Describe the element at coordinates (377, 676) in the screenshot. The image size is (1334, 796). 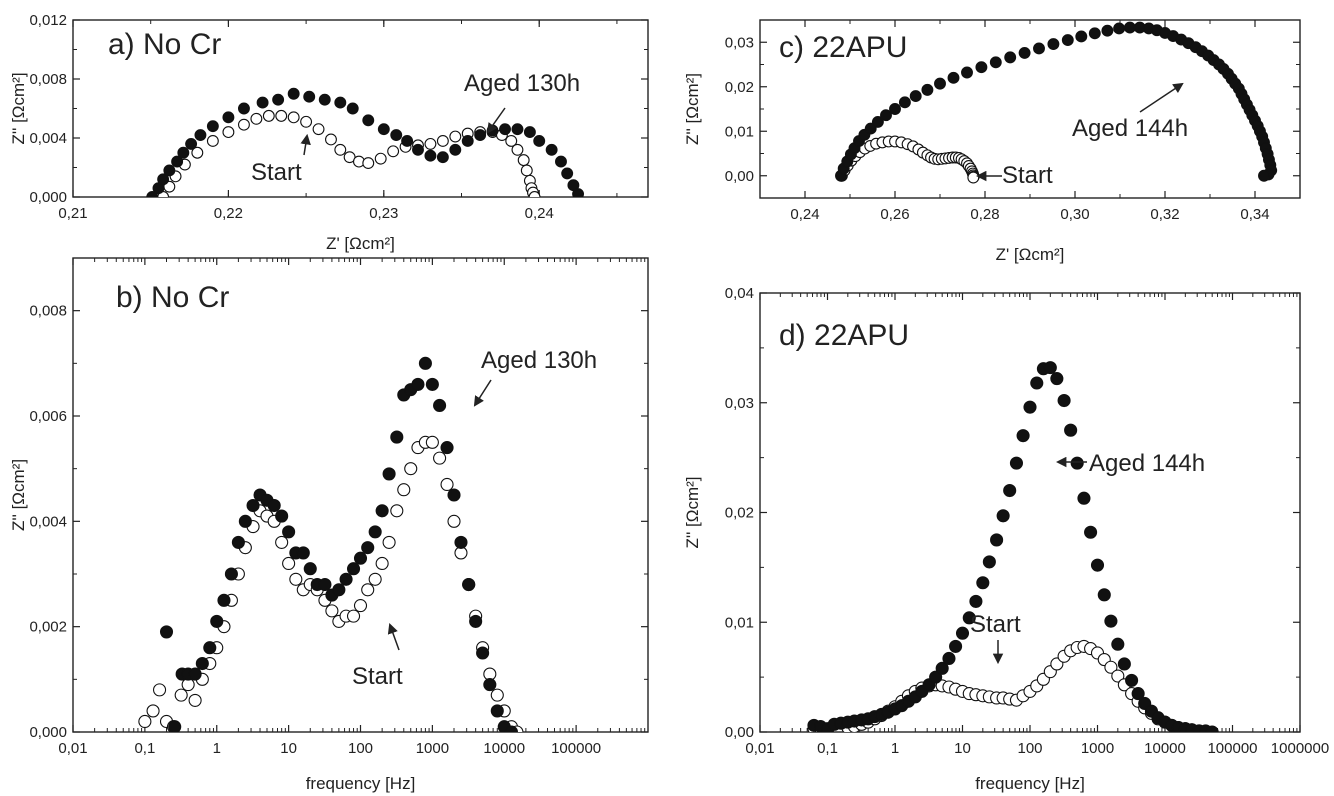
I see `start-annotation: Start` at that location.